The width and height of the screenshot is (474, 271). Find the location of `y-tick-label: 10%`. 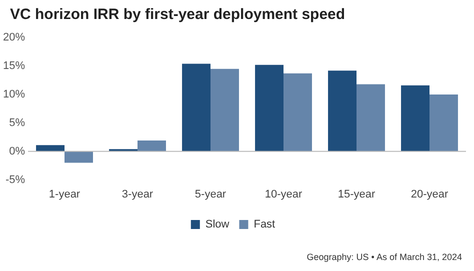

y-tick-label: 10% is located at coordinates (14, 94).